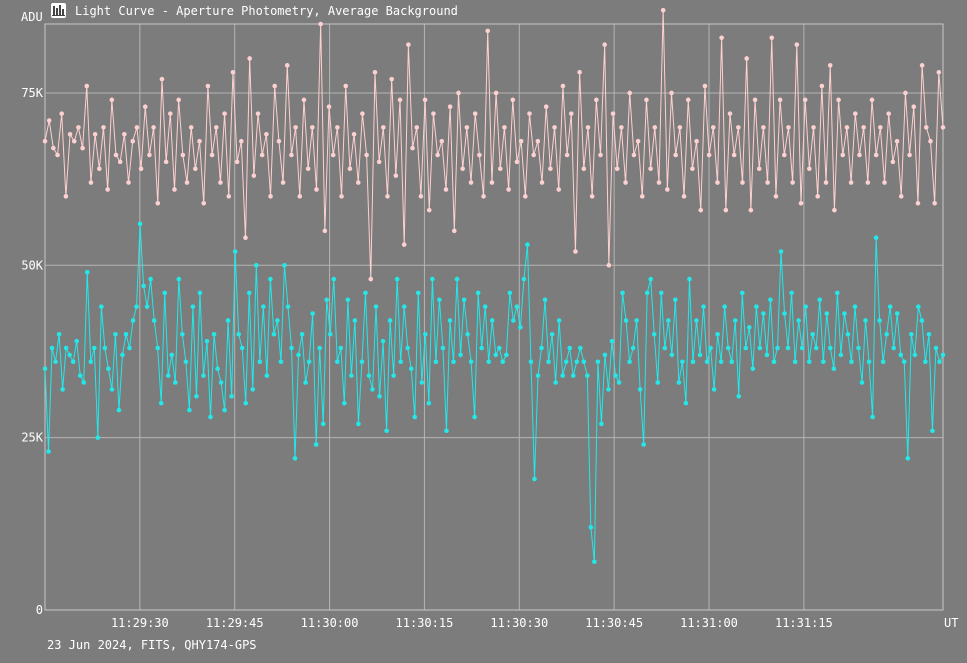 This screenshot has height=663, width=967. What do you see at coordinates (32, 351) in the screenshot?
I see `y-tick-labels: 0 25K 50K 75K` at bounding box center [32, 351].